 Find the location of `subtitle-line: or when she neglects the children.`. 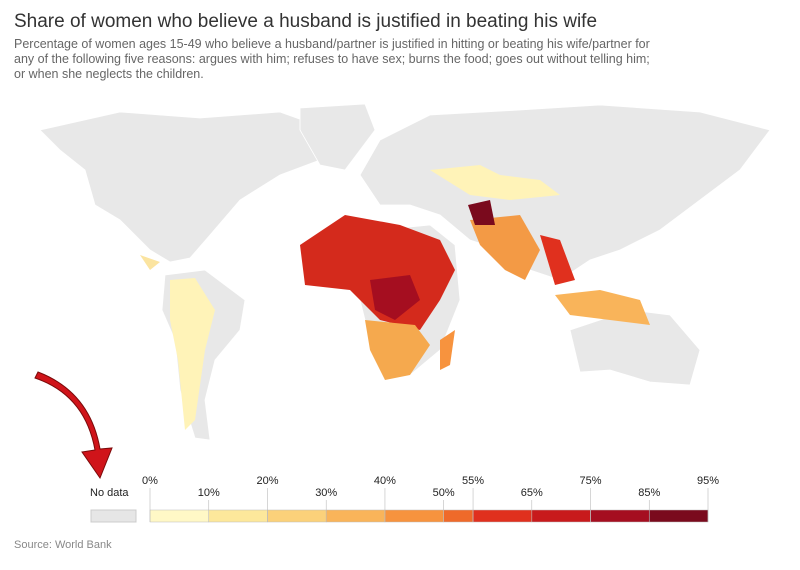

subtitle-line: or when she neglects the children. is located at coordinates (109, 74).